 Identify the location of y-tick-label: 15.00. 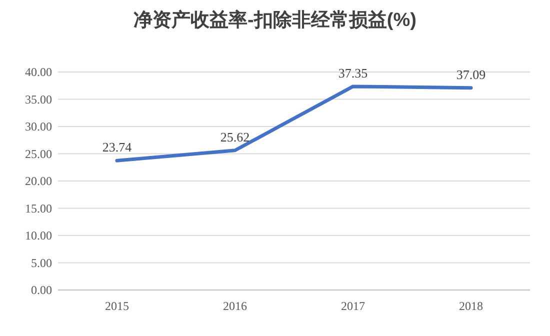
(38, 208).